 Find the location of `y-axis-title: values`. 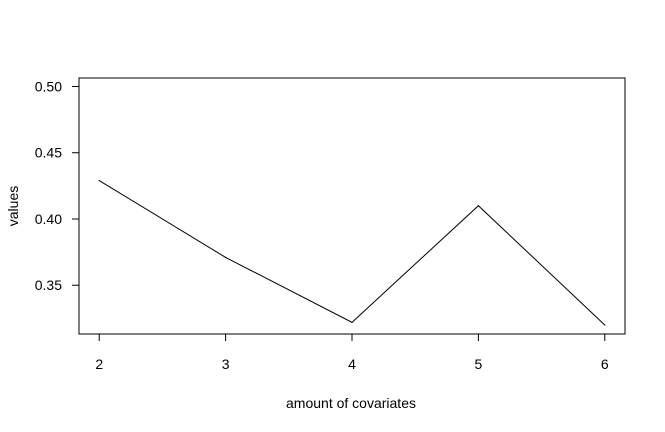

y-axis-title: values is located at coordinates (13, 206).